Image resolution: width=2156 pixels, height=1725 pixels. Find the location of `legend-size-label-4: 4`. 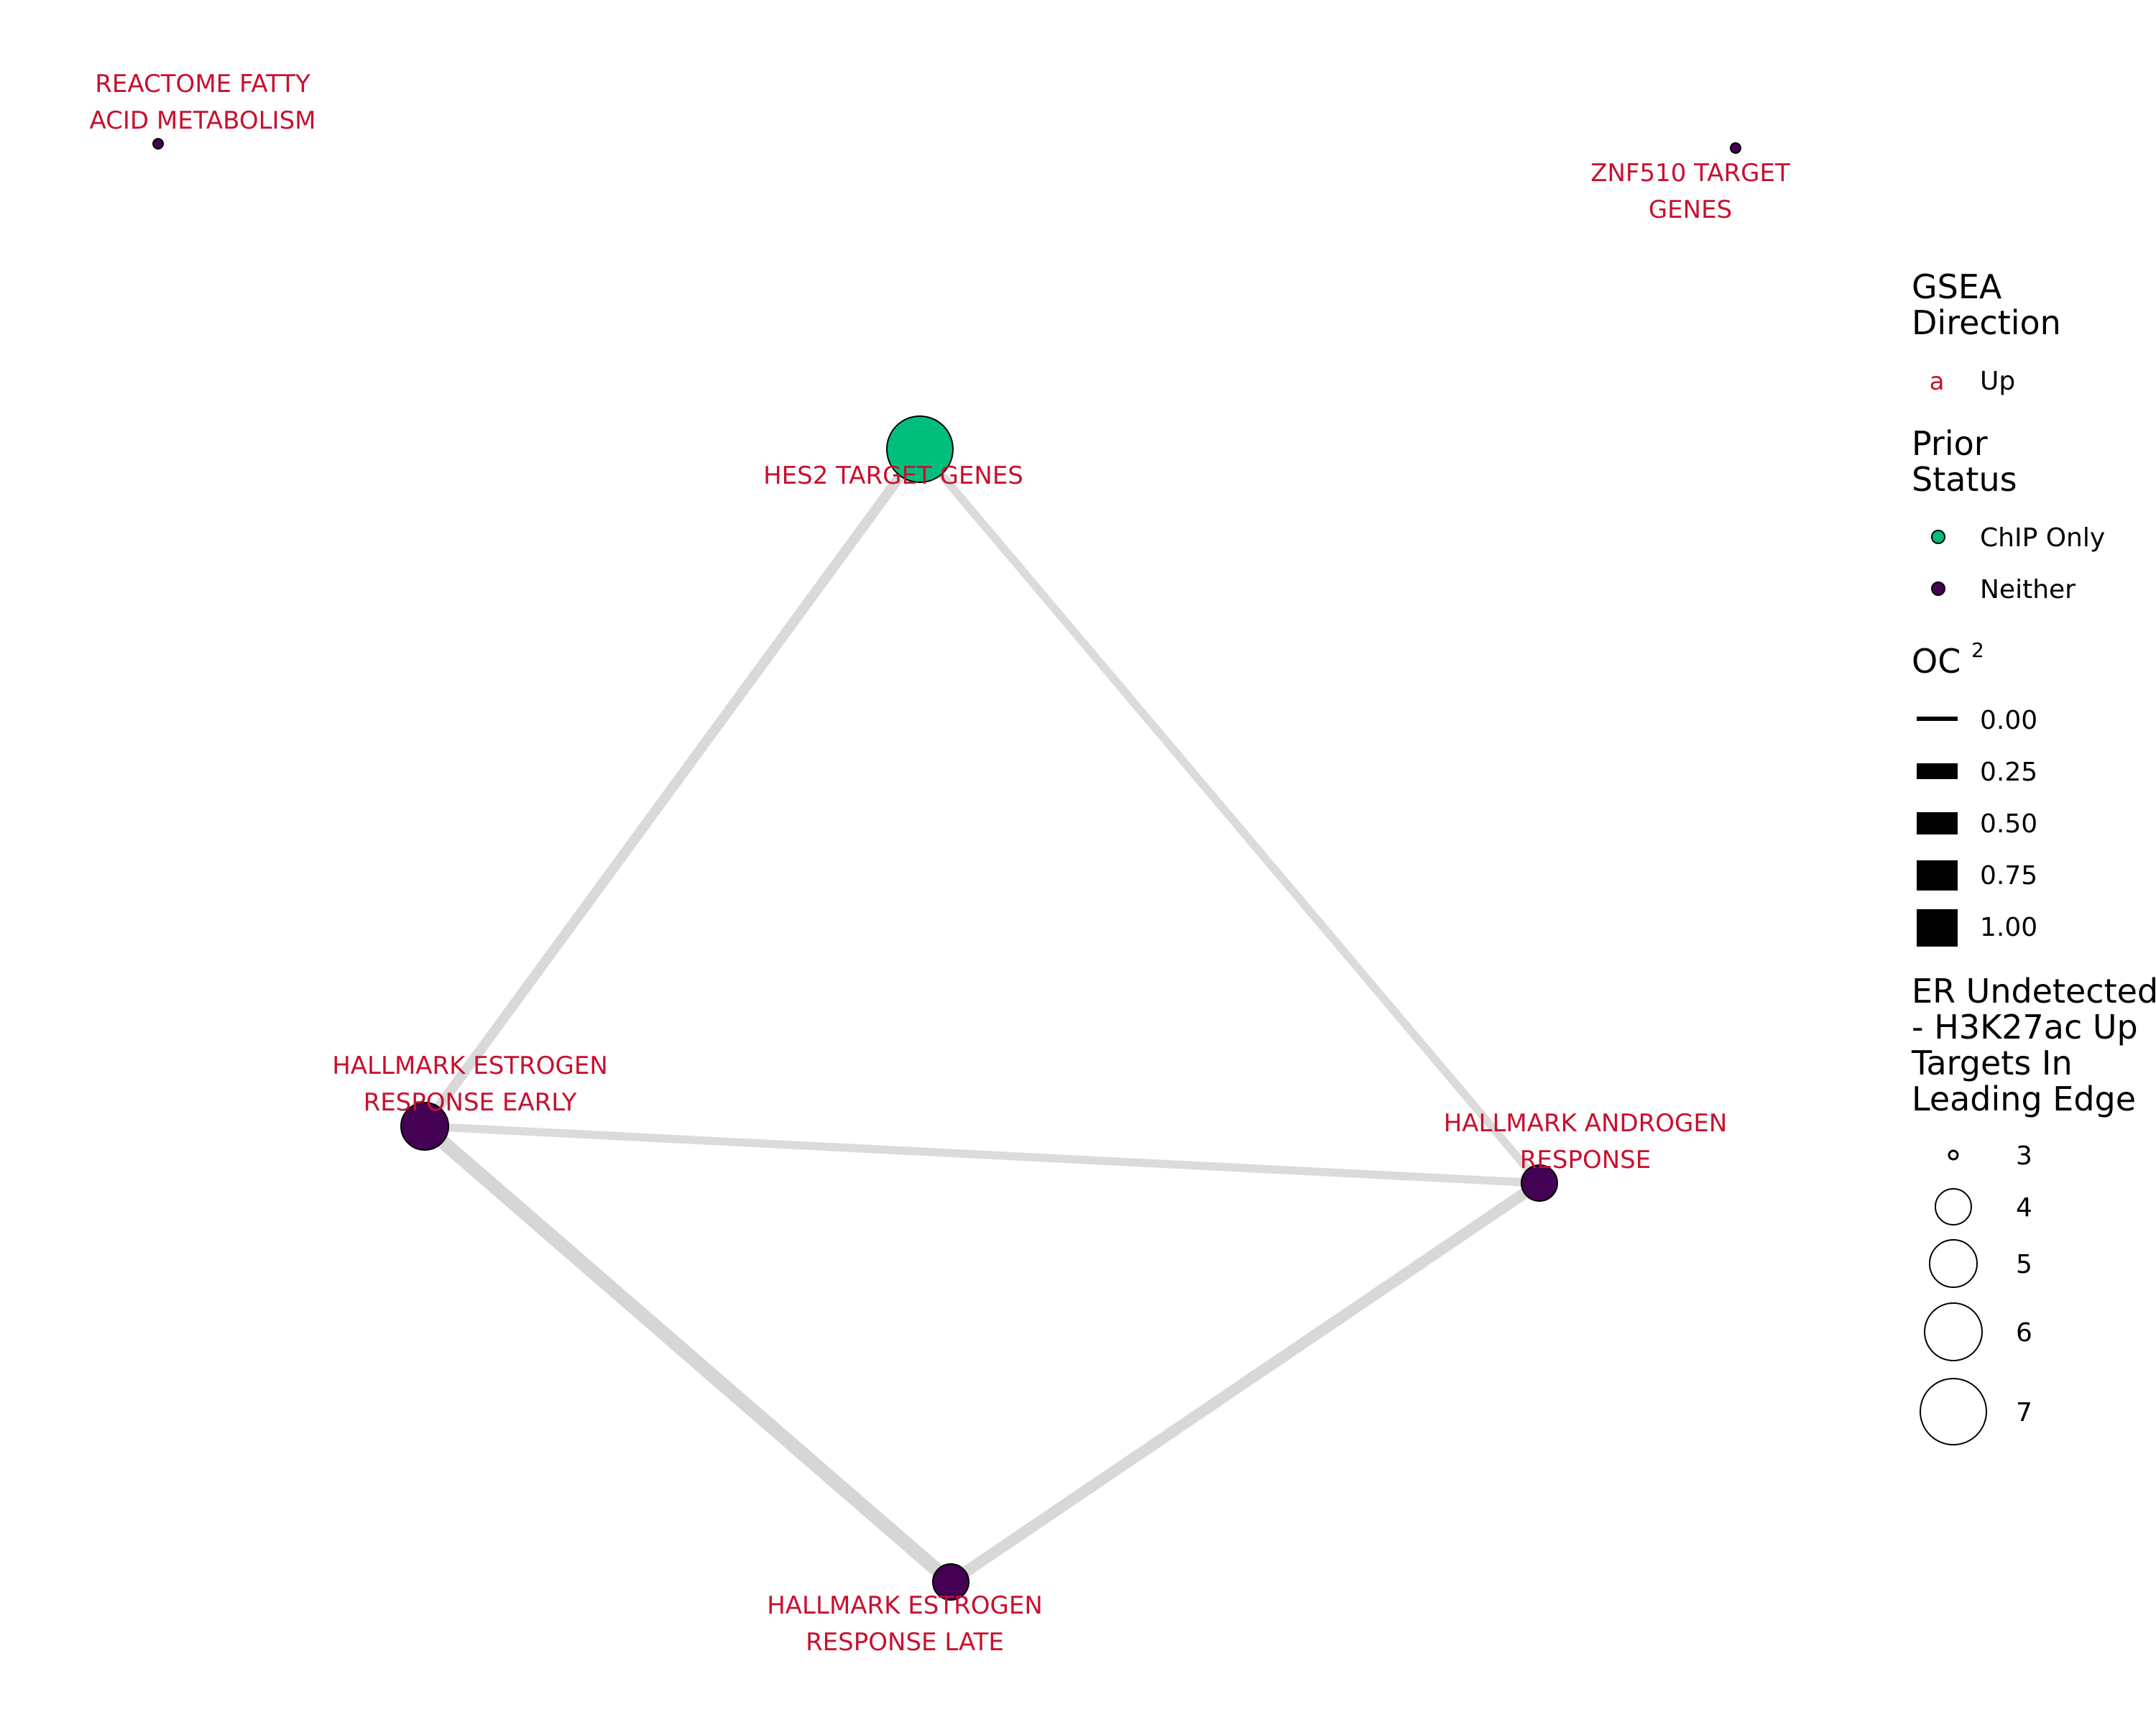

legend-size-label-4: 4 is located at coordinates (2024, 1208).